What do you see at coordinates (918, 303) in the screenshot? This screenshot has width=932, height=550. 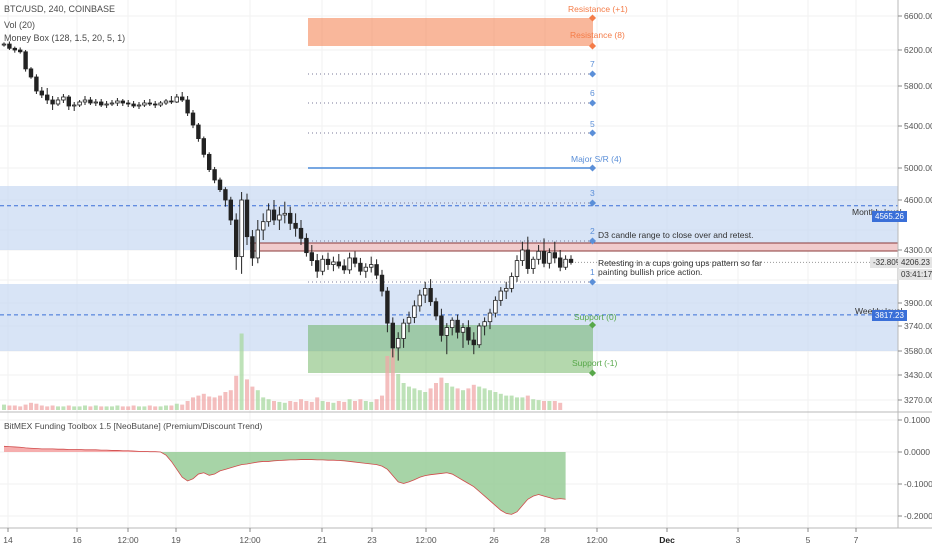 I see `price-tick-label: 3900.00` at bounding box center [918, 303].